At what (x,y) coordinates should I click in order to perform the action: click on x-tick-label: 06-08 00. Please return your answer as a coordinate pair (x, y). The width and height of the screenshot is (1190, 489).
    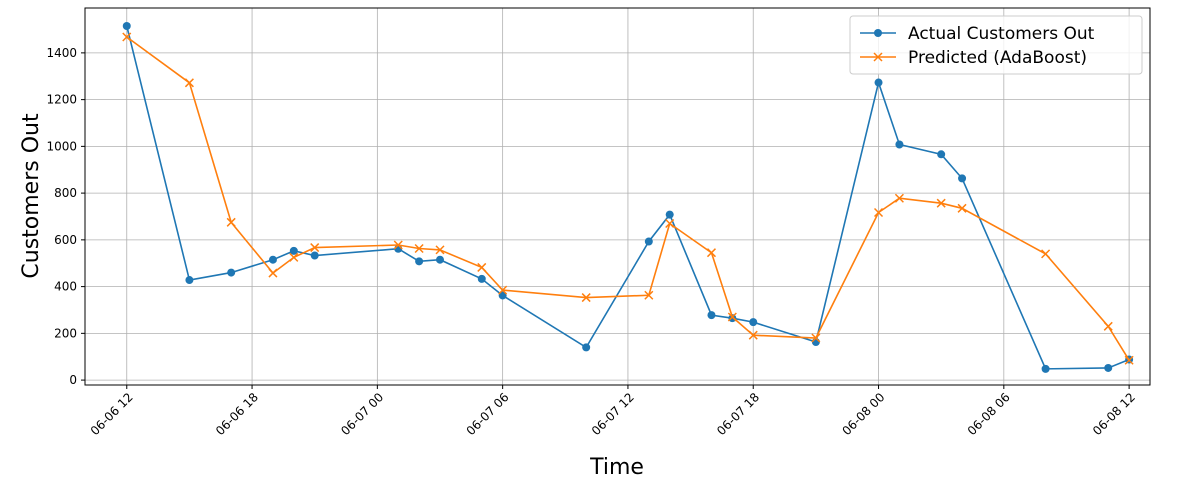
    Looking at the image, I should click on (863, 414).